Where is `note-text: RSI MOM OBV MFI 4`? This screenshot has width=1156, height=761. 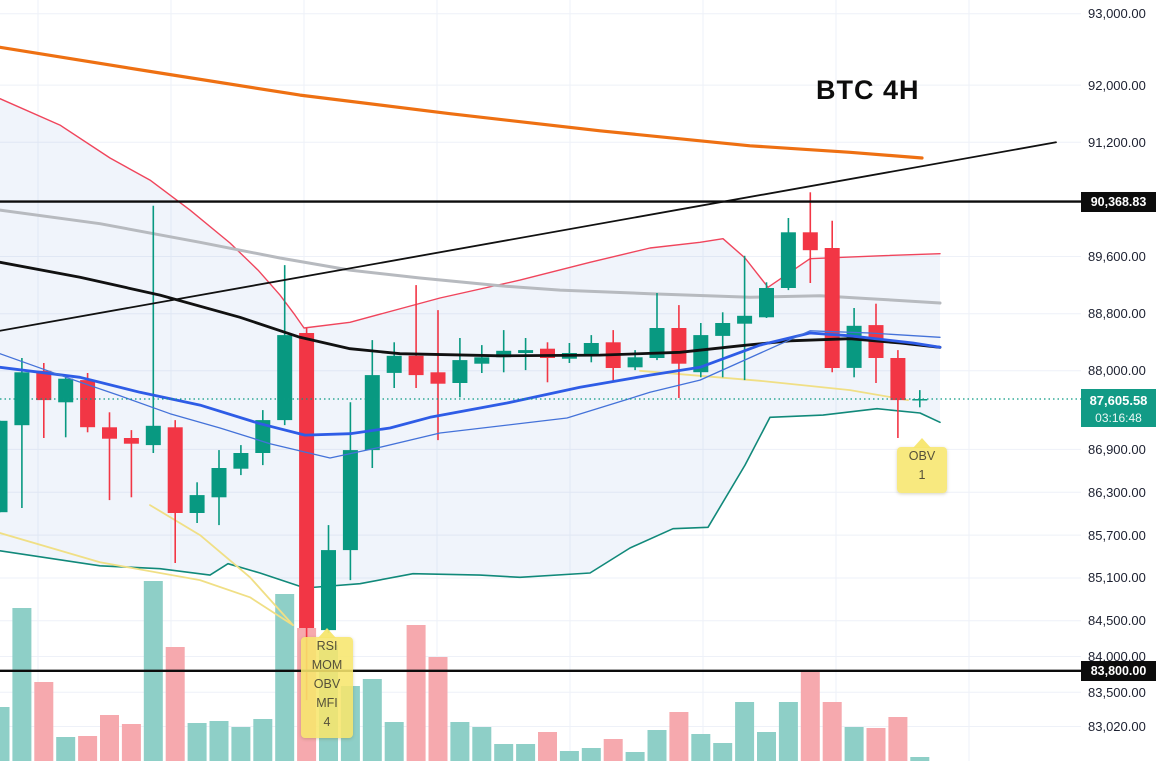 note-text: RSI MOM OBV MFI 4 is located at coordinates (327, 684).